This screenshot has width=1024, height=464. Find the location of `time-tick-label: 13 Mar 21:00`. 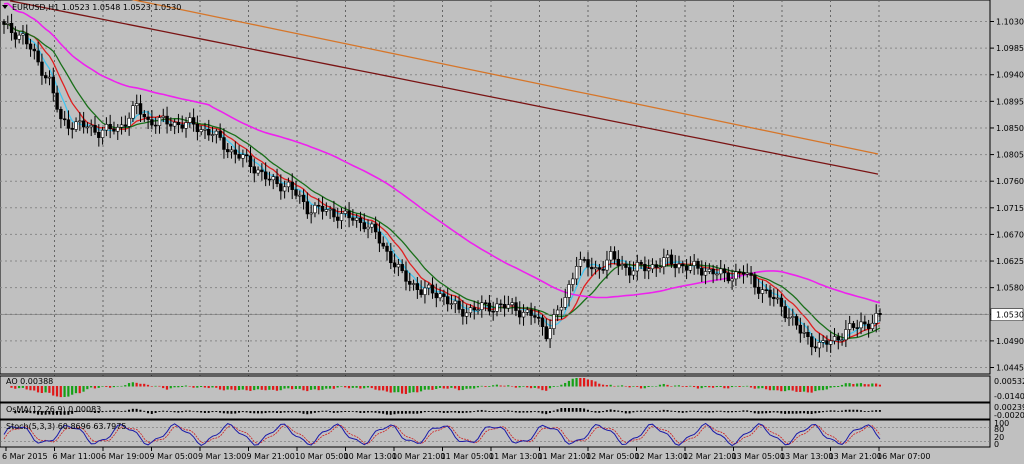

time-tick-label: 13 Mar 21:00 is located at coordinates (855, 456).